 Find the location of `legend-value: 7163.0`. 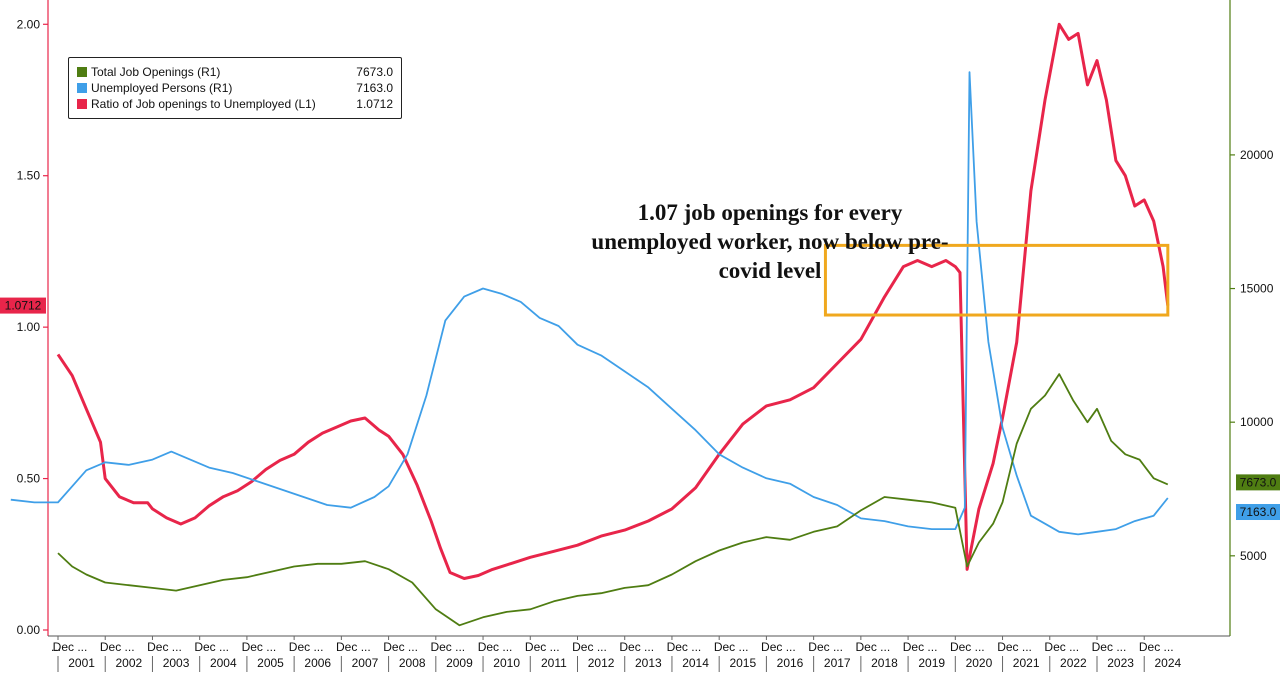

legend-value: 7163.0 is located at coordinates (374, 88).